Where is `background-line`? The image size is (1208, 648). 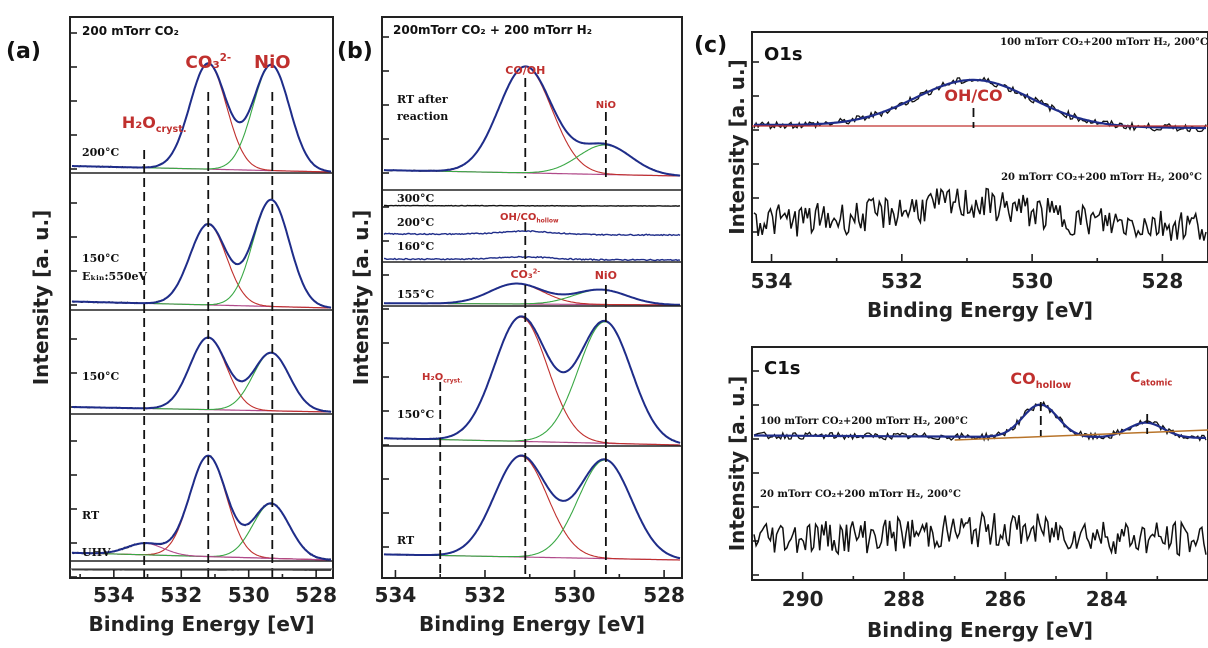
background-line is located at coordinates (1081, 435).